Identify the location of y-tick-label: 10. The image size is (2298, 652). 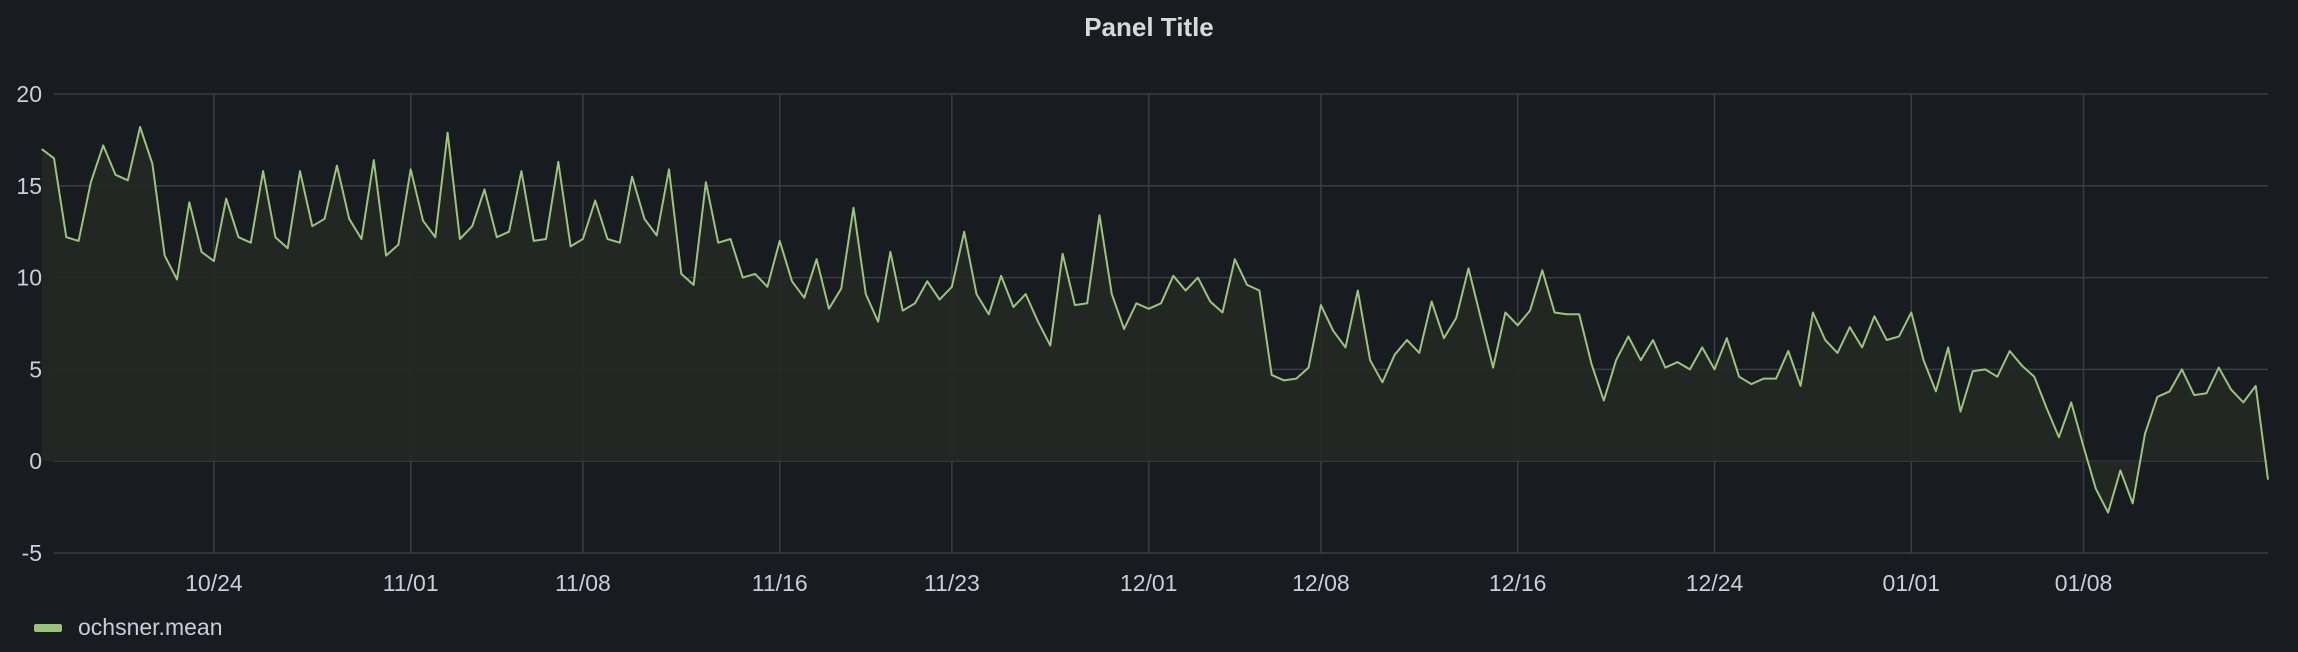
(29, 278).